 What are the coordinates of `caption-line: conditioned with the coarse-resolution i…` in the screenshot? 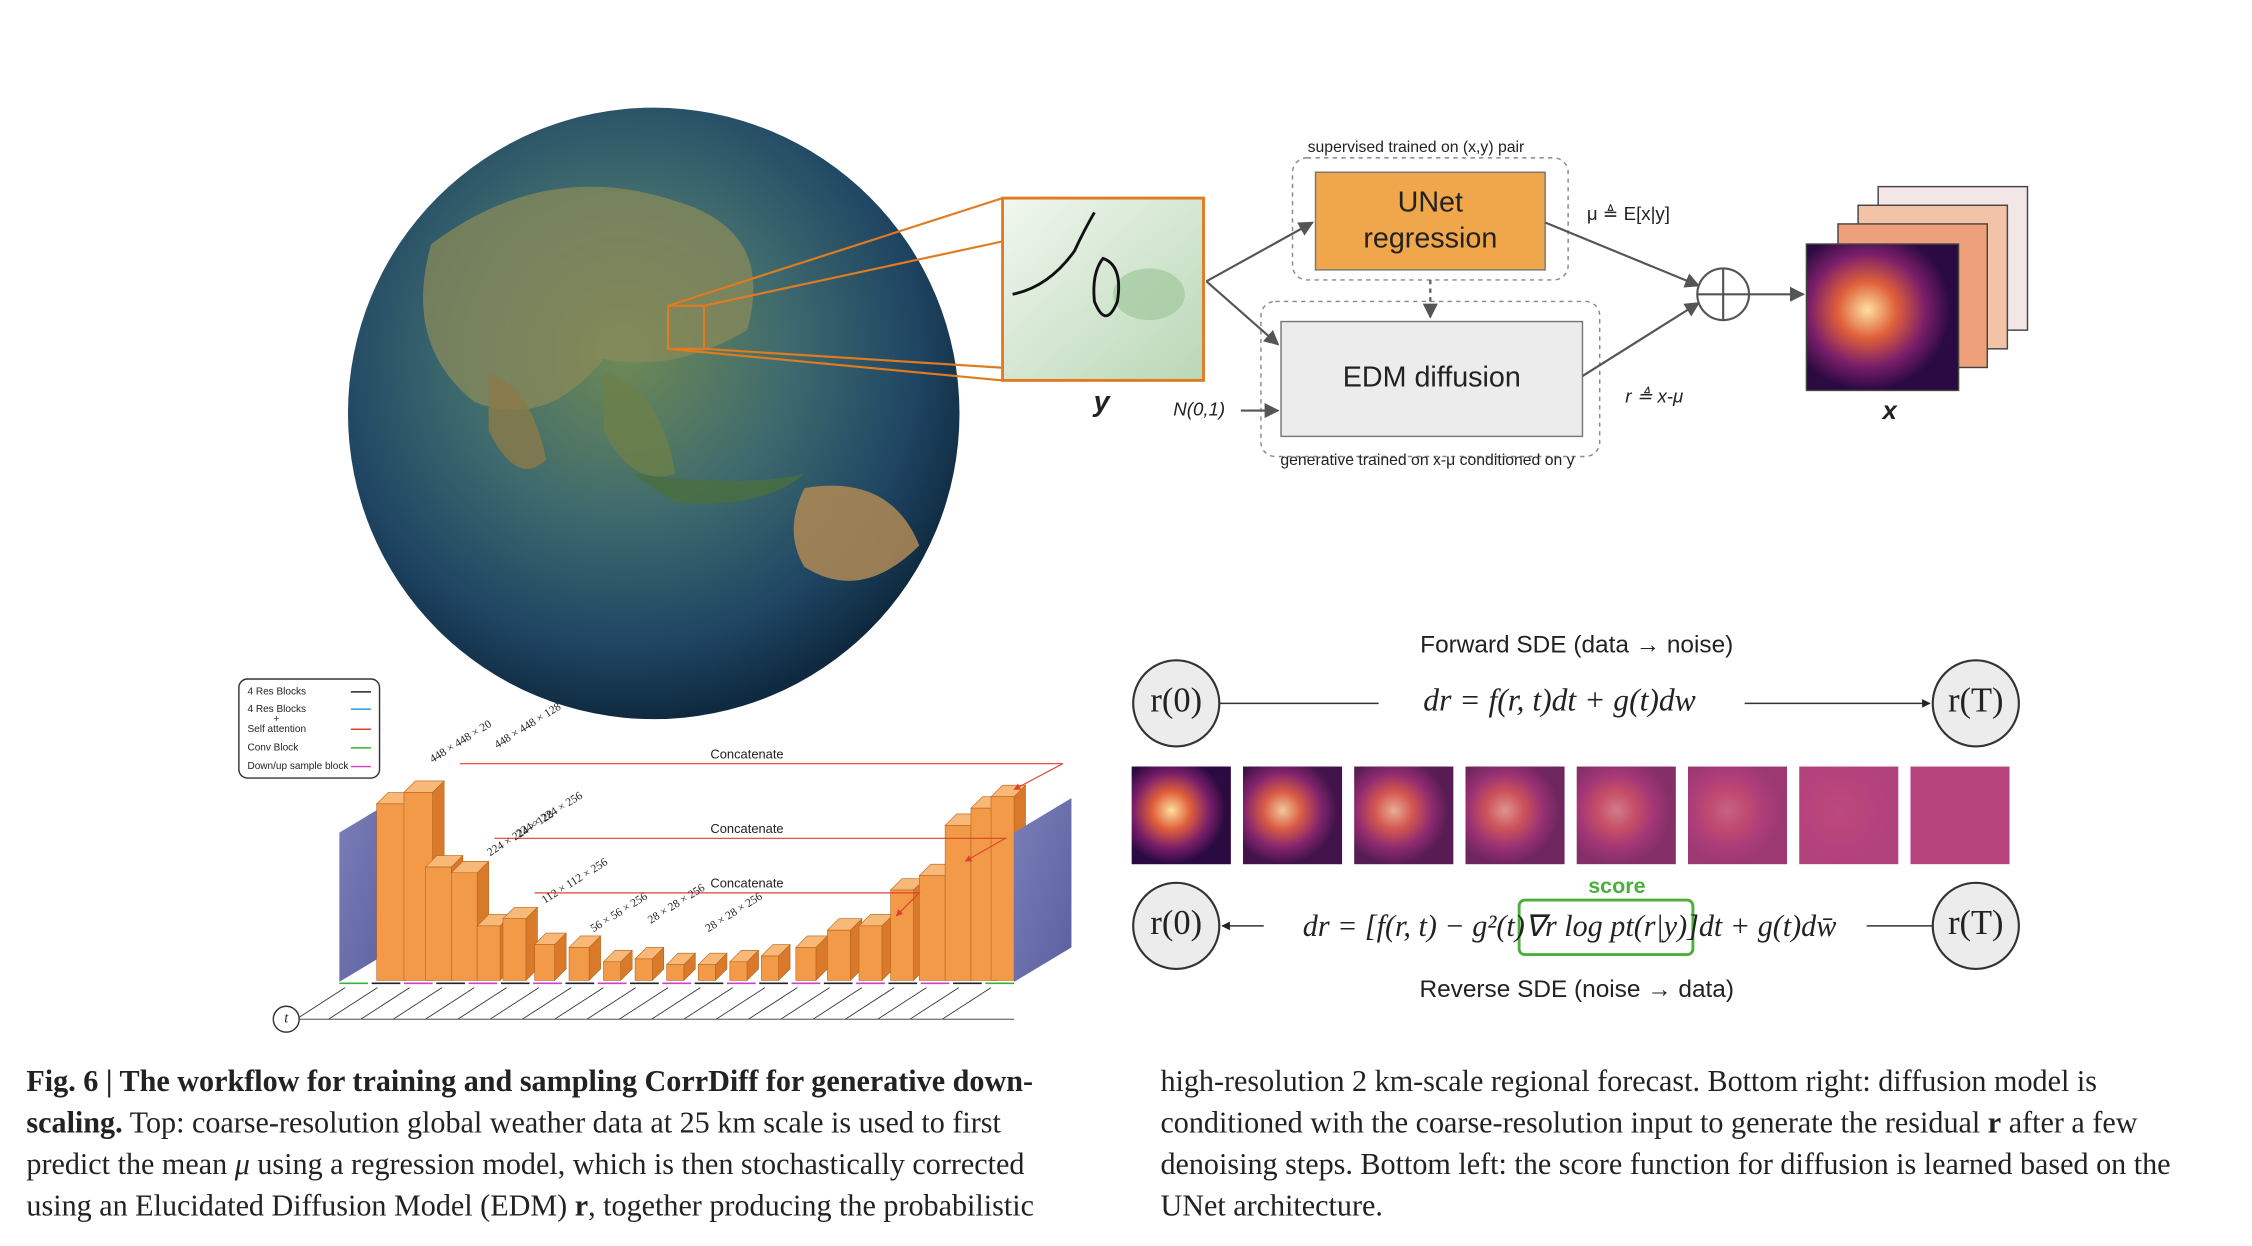 It's located at (1648, 1122).